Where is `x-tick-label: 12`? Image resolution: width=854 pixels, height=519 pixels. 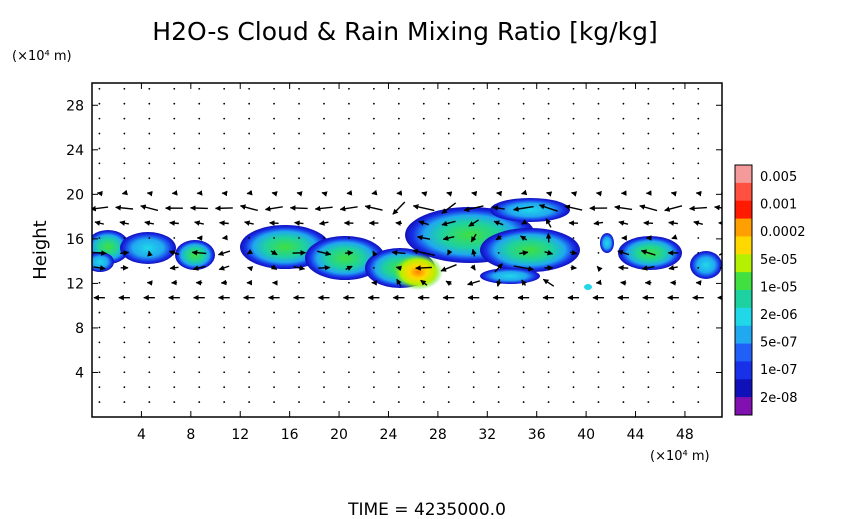
x-tick-label: 12 is located at coordinates (240, 435).